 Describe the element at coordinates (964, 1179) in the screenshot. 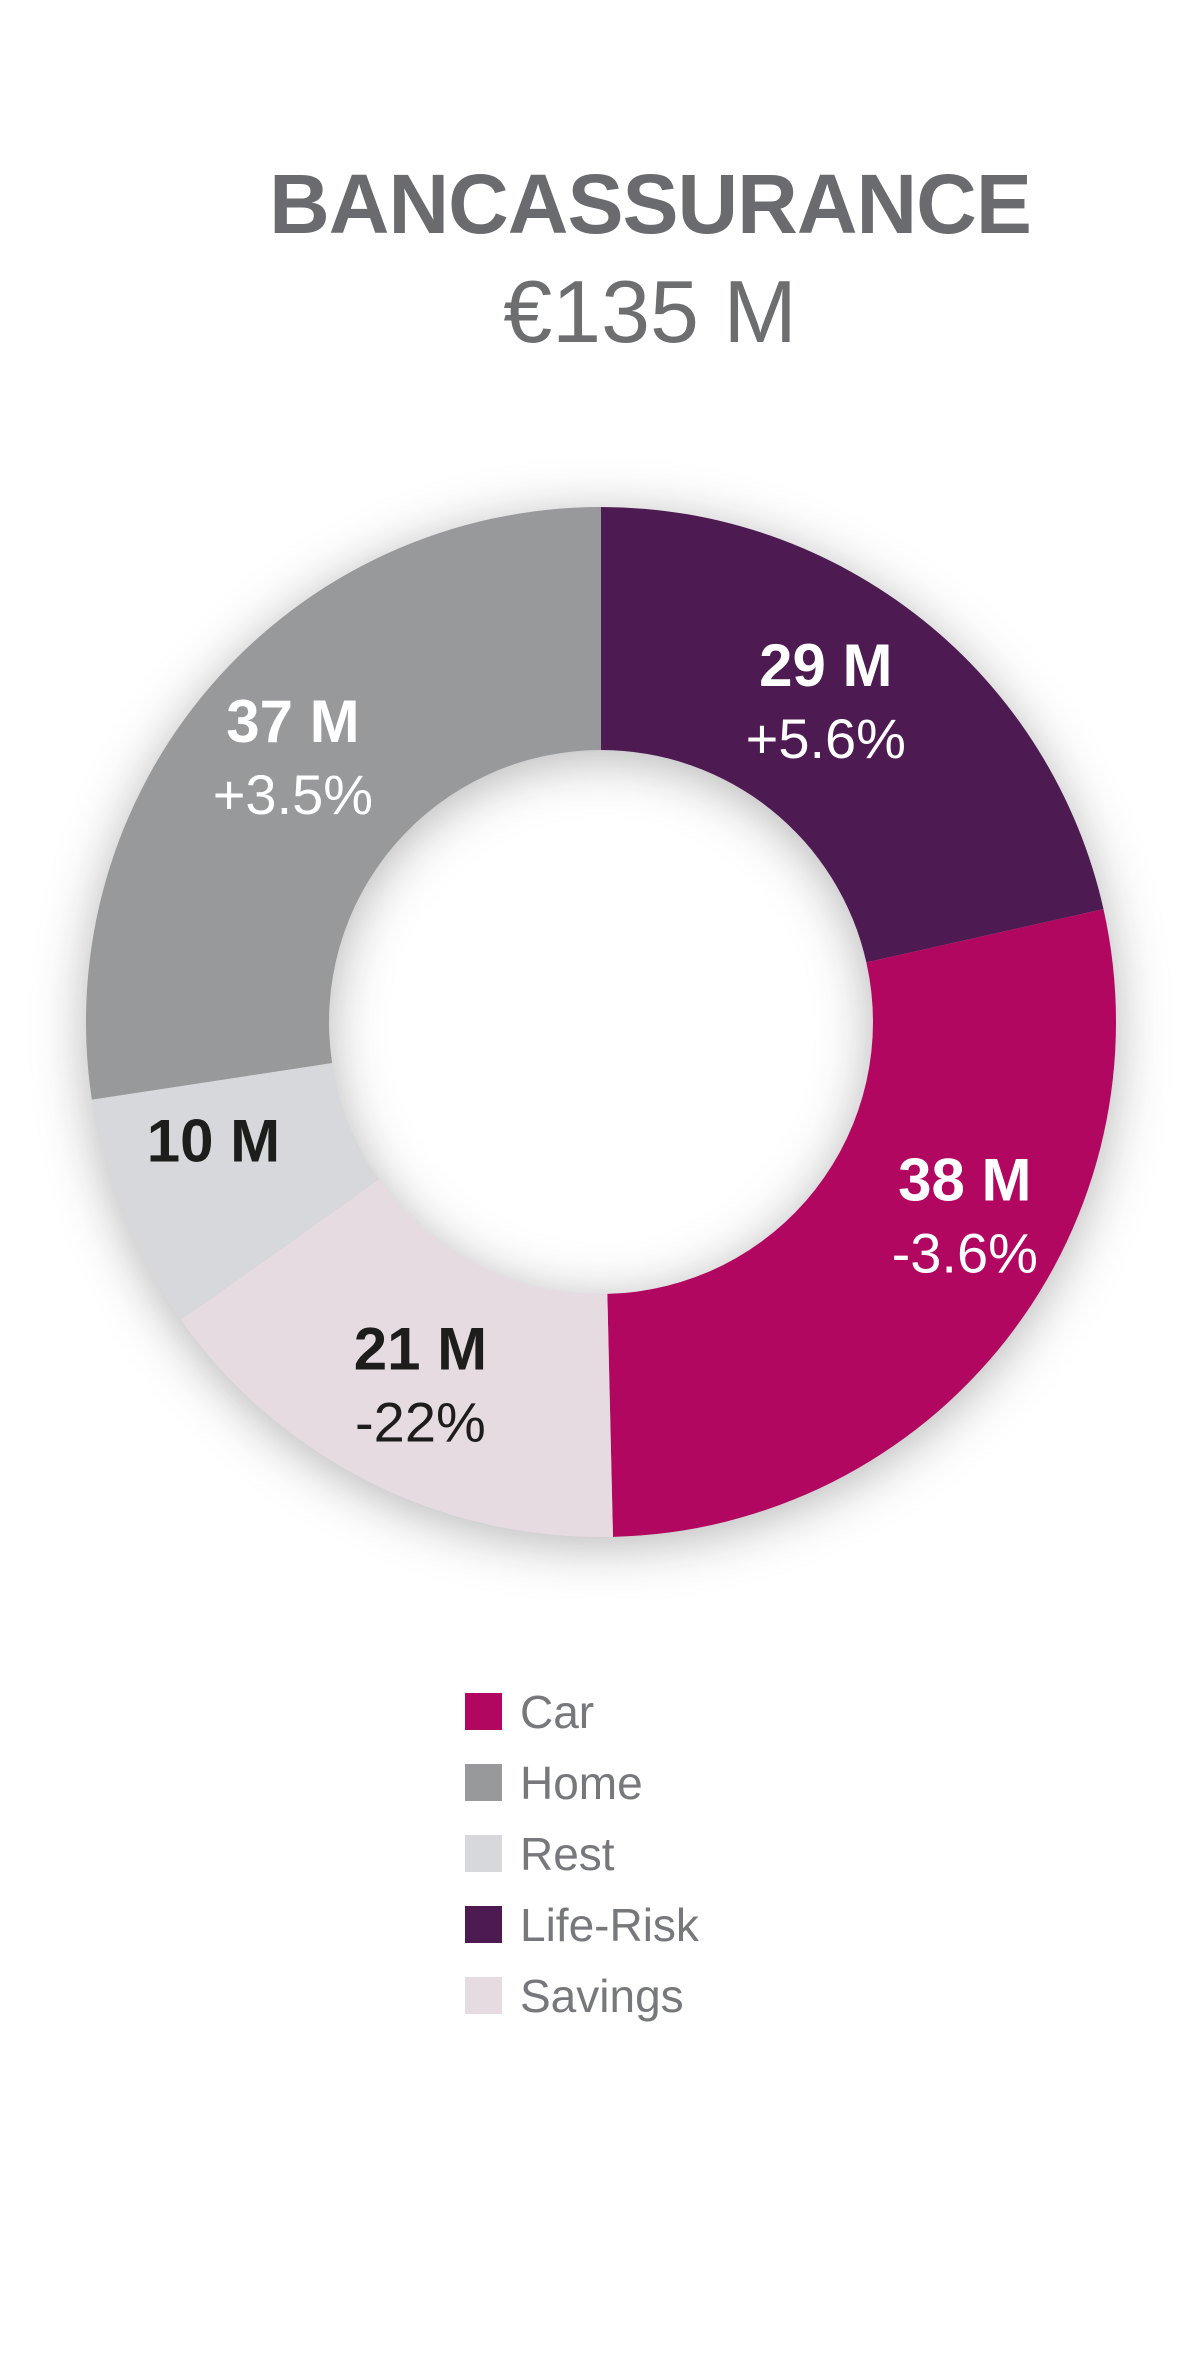

I see `slice-value-label-car: 38 M` at that location.